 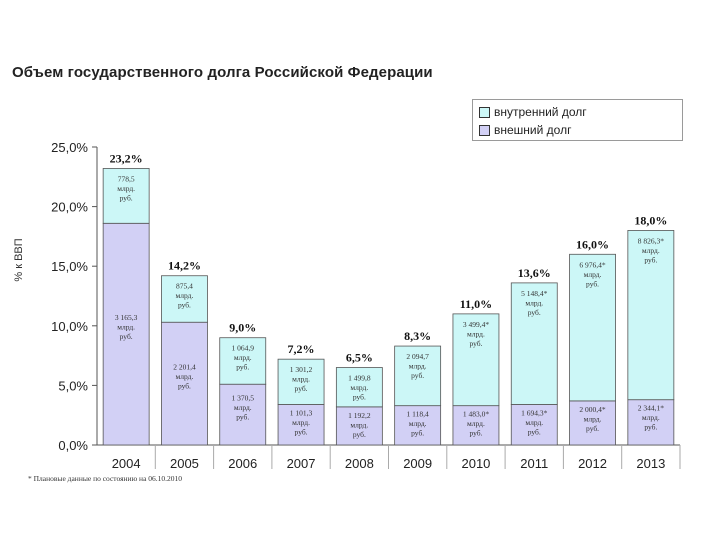 I want to click on y-tick-label: 0,0%, so click(x=73, y=445).